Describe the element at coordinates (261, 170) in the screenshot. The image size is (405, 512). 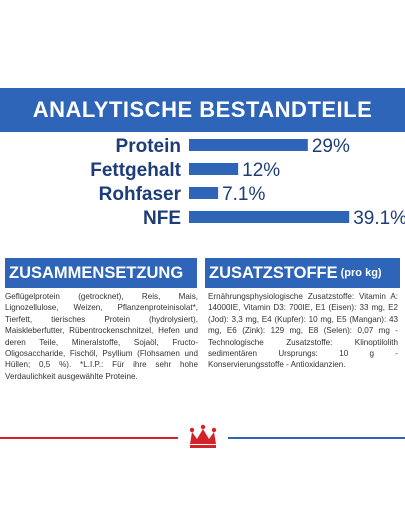
I see `value-label: 12%` at that location.